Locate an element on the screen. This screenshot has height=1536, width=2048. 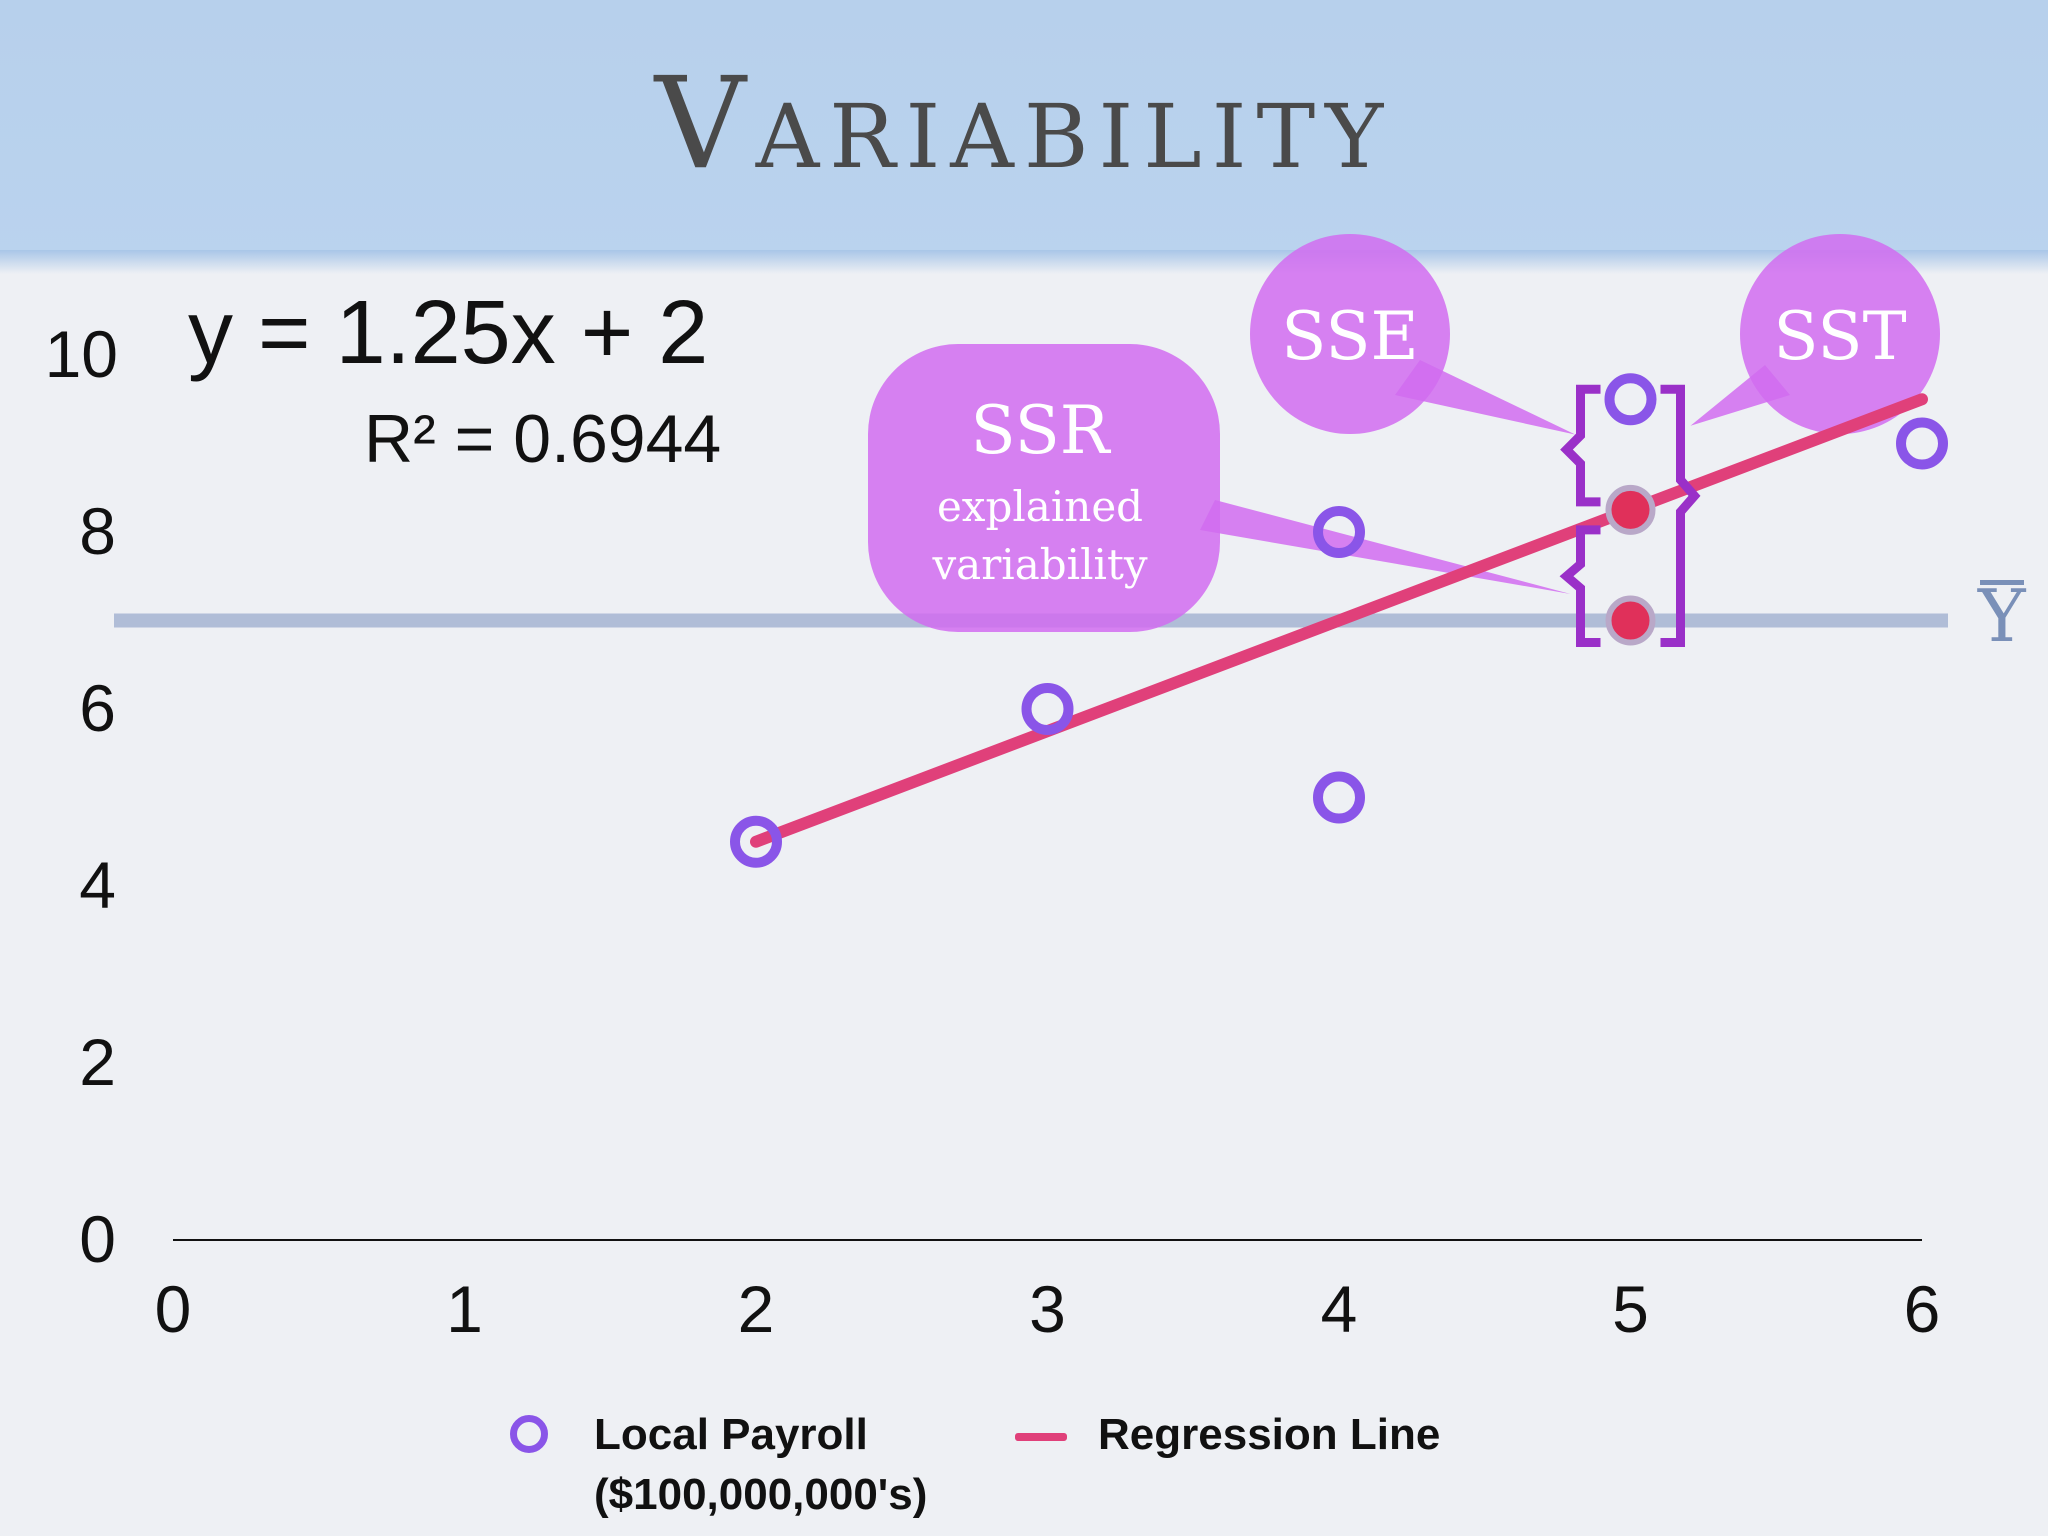
regression-equation: y = 1.25x + 2 is located at coordinates (448, 333).